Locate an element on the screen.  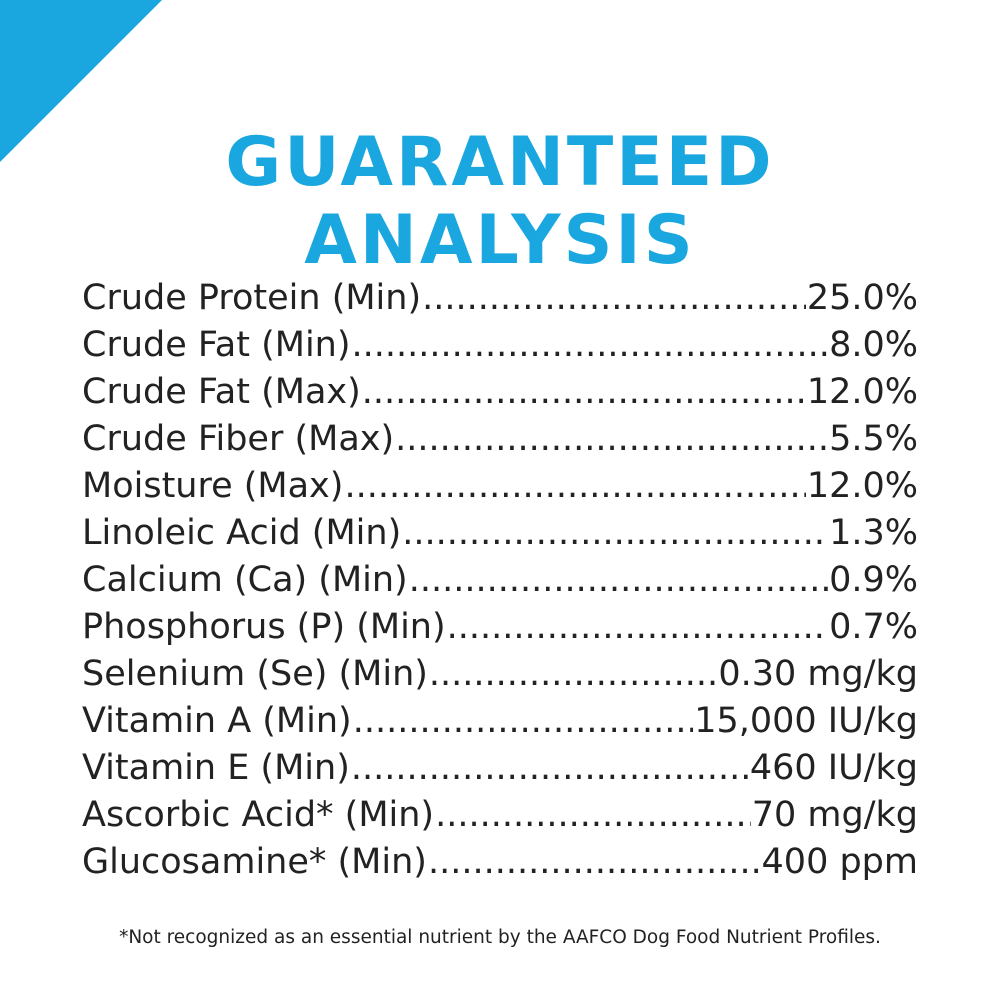
nutrient-label: Glucosamine* (Min) is located at coordinates (254, 862).